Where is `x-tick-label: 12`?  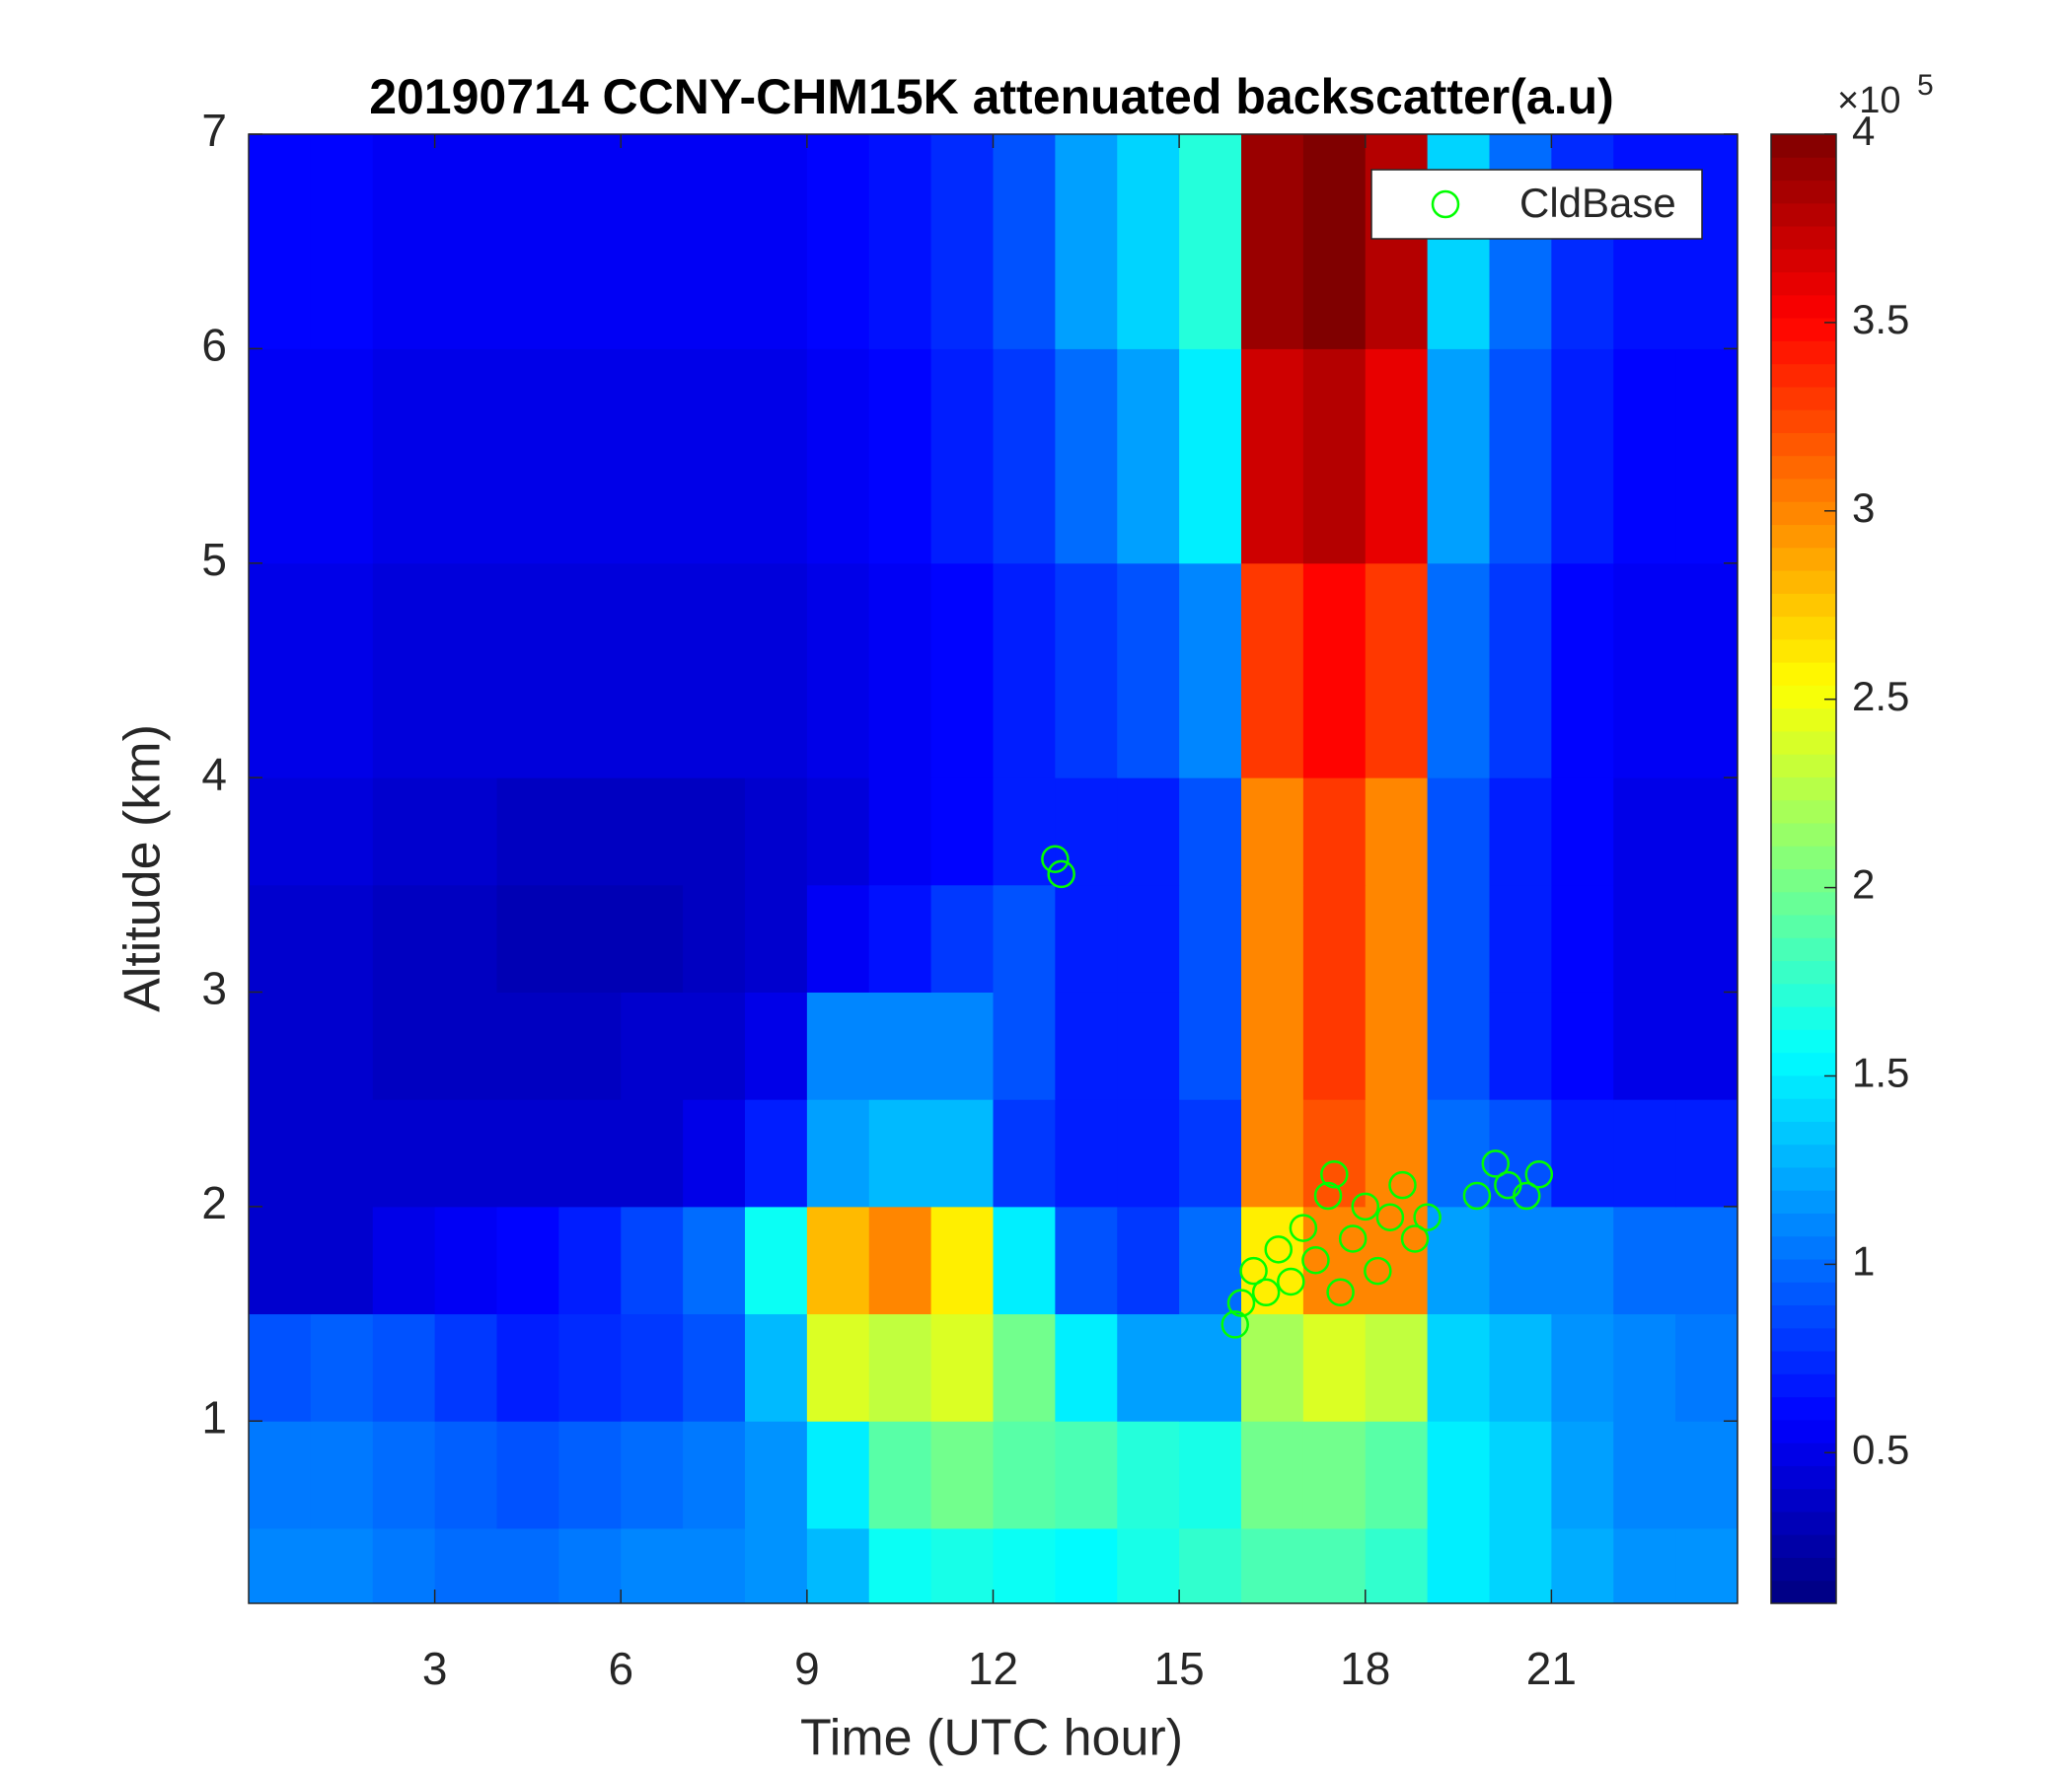 x-tick-label: 12 is located at coordinates (993, 1669).